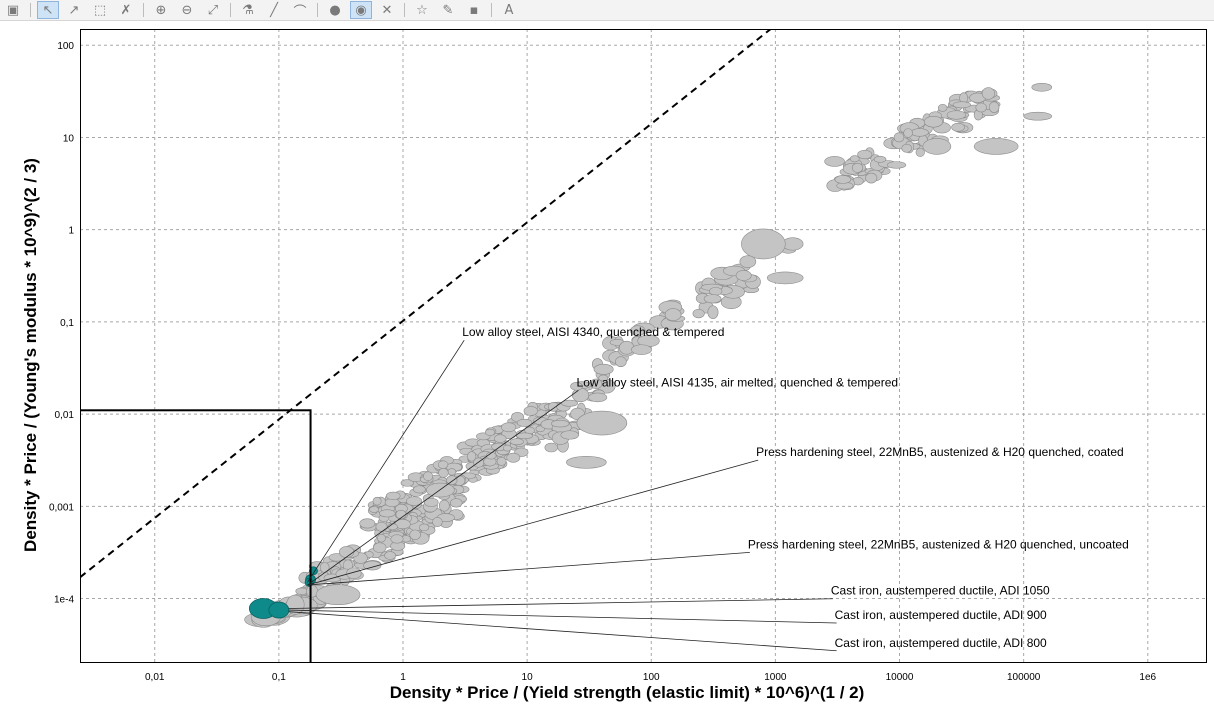 This screenshot has width=1214, height=715. Describe the element at coordinates (161, 10) in the screenshot. I see `zoom-in-icon: ⊕` at that location.